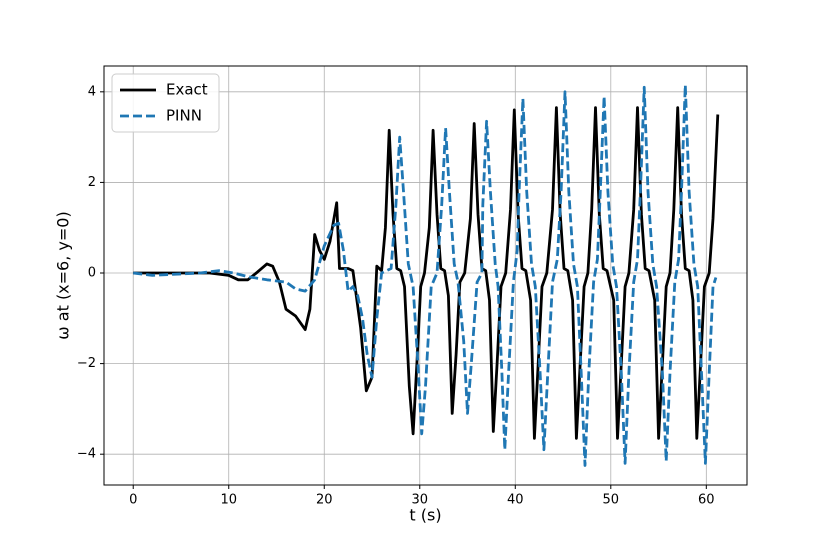 The height and width of the screenshot is (554, 830). I want to click on x-tick-label: 10, so click(228, 500).